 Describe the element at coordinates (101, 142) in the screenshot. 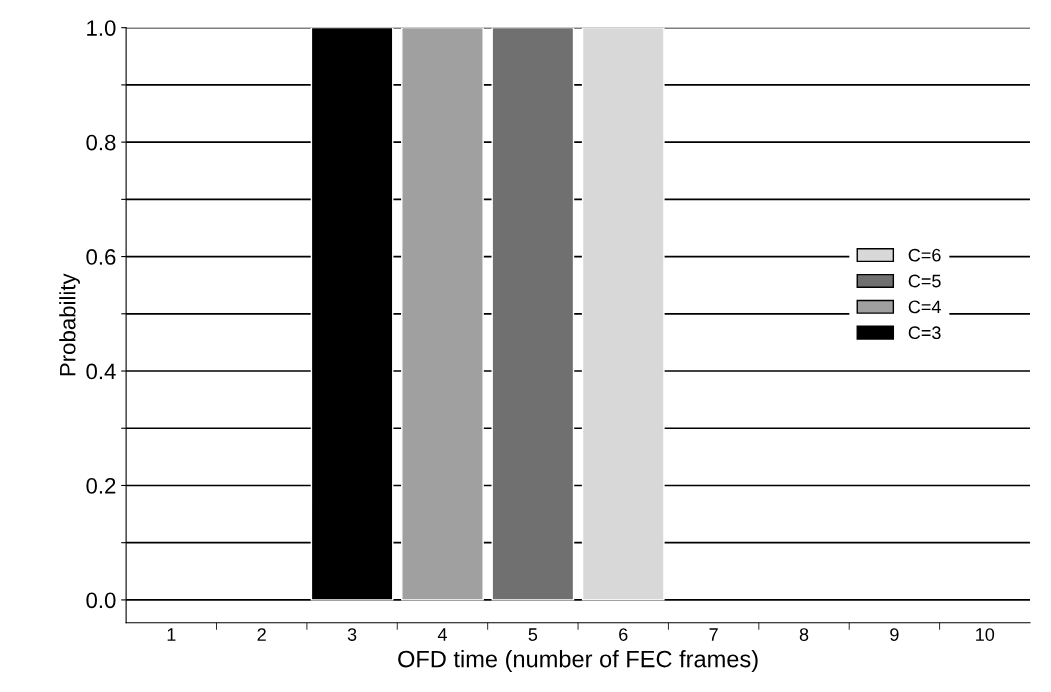

I see `y-tick-label: 0.8` at that location.